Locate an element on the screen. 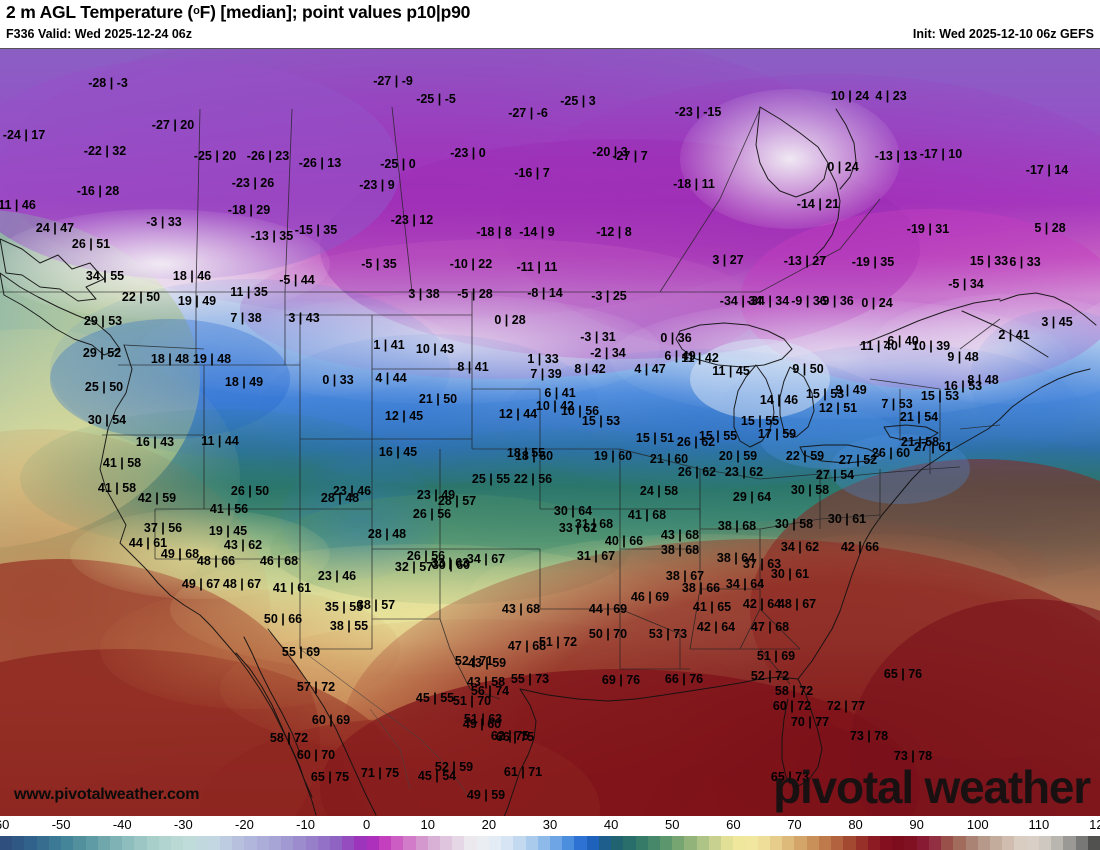  colorbar-tick: 50 is located at coordinates (672, 824).